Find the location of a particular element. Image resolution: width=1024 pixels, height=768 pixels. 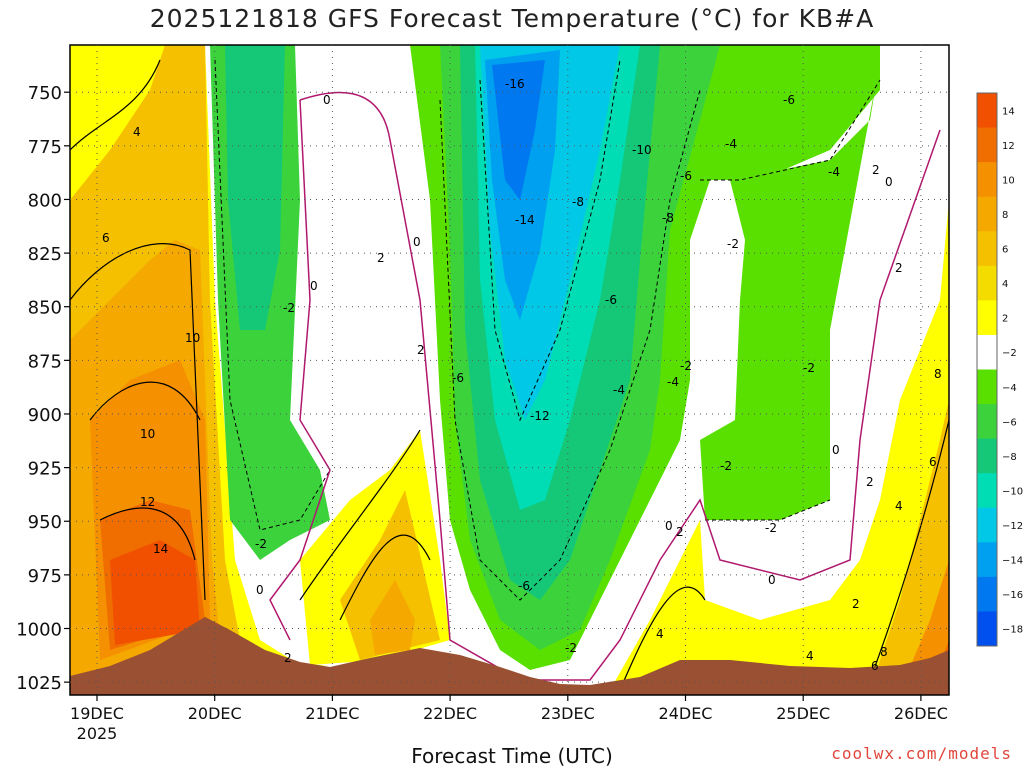

y-tick-label: 850 is located at coordinates (45, 308).